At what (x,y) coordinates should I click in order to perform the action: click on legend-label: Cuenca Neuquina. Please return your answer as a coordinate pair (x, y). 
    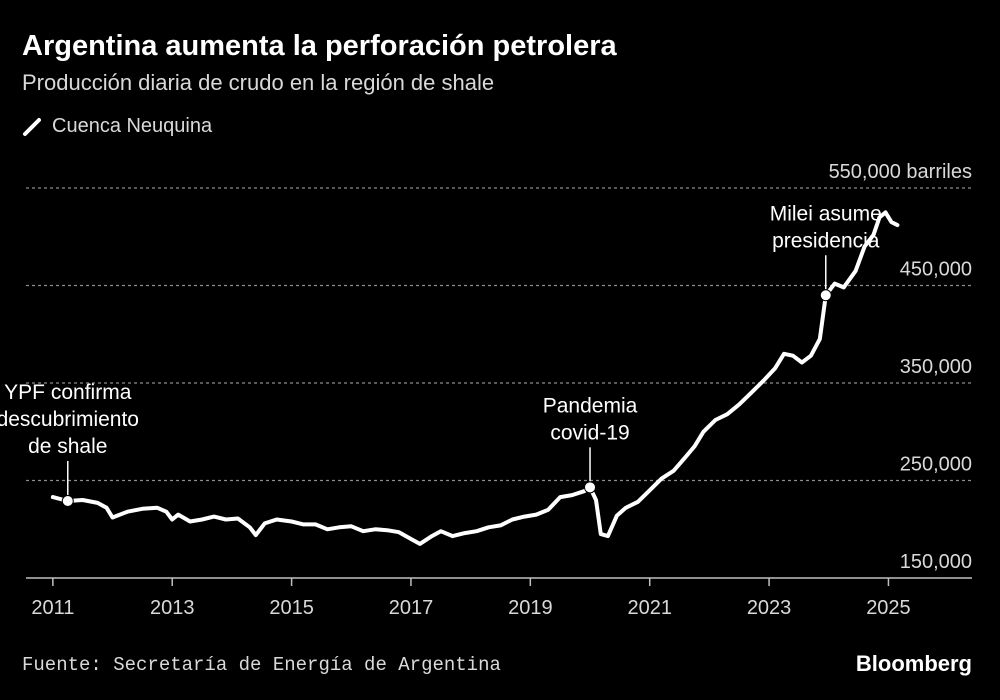
    Looking at the image, I should click on (132, 126).